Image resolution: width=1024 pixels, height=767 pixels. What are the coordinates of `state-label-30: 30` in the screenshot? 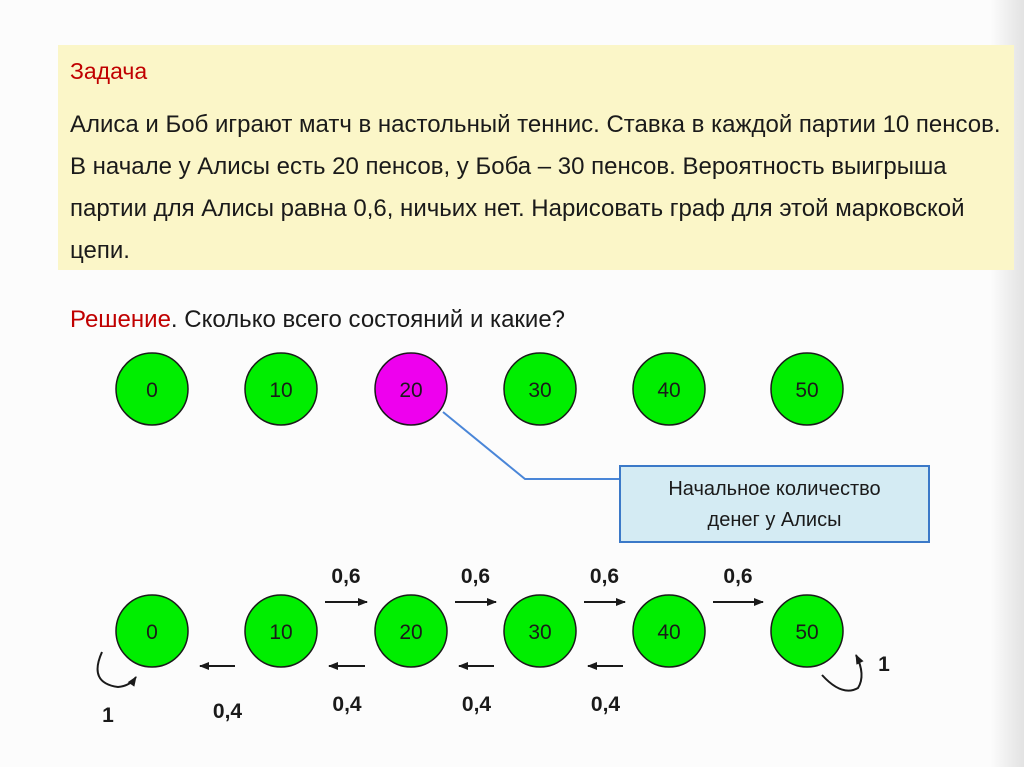 It's located at (539, 390).